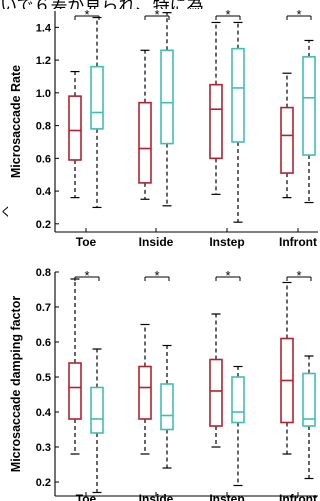 The image size is (320, 501). What do you see at coordinates (43, 378) in the screenshot?
I see `y-tick-label: 0.5` at bounding box center [43, 378].